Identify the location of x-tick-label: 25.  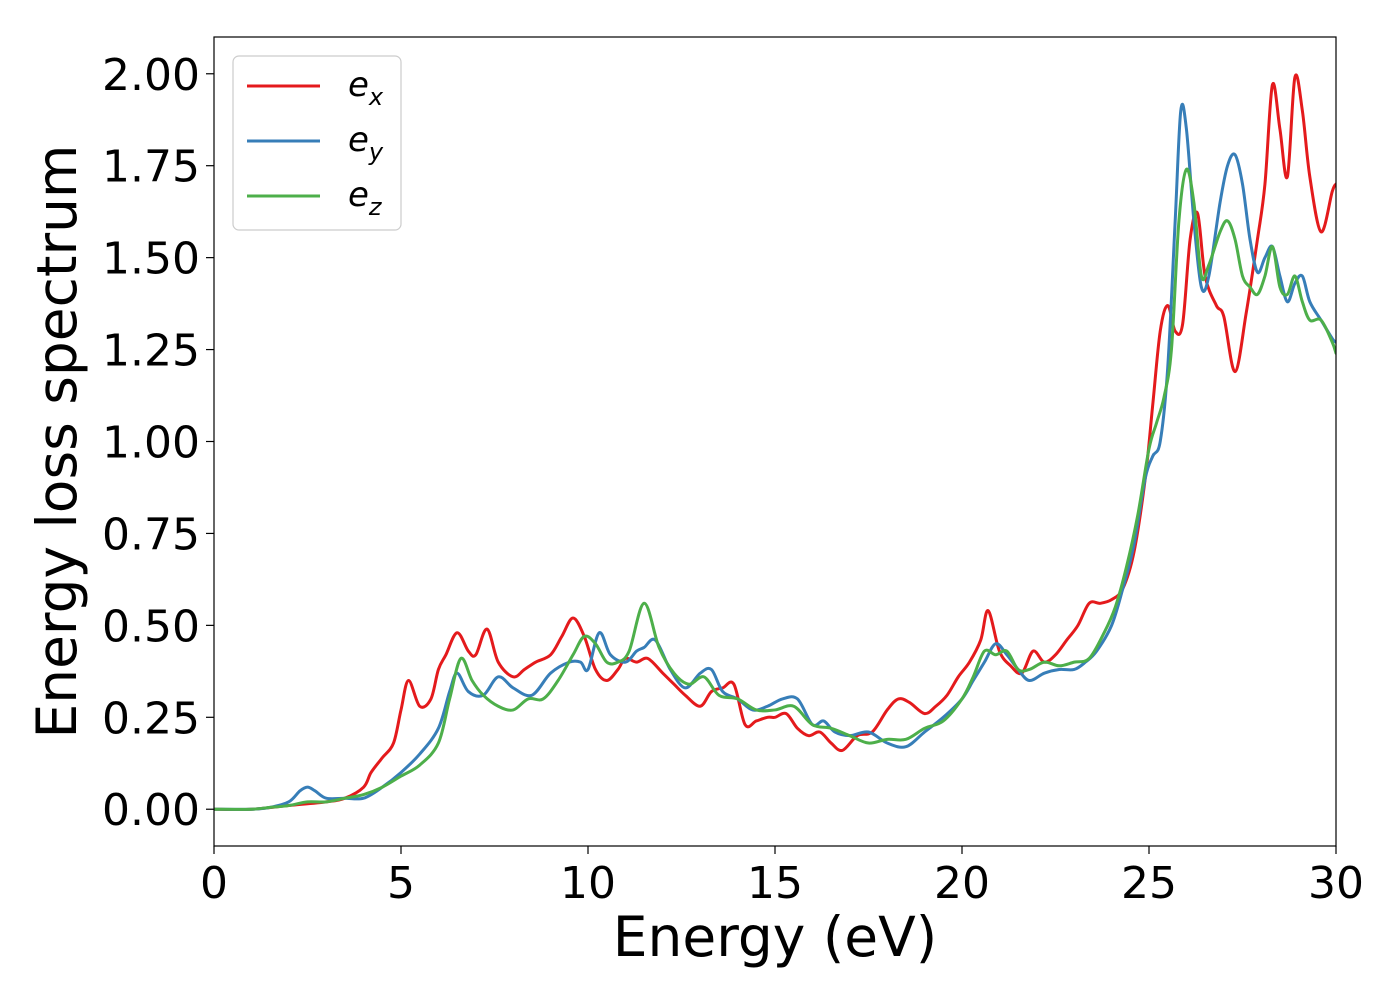
(1149, 883).